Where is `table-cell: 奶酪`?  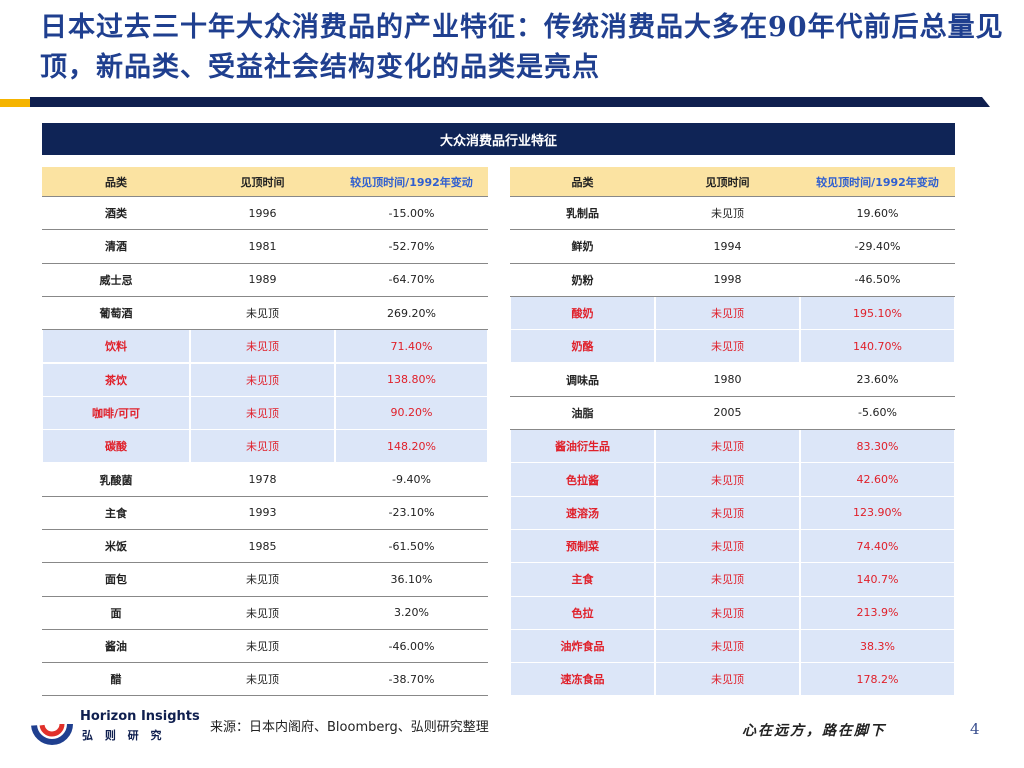 table-cell: 奶酪 is located at coordinates (582, 347).